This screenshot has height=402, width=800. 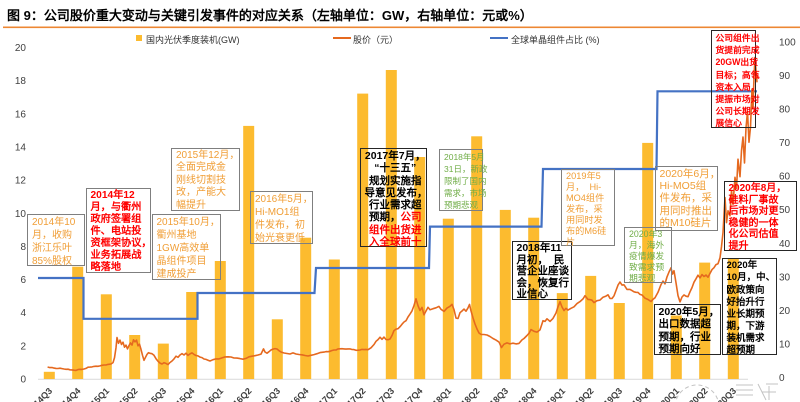 What do you see at coordinates (785, 244) in the screenshot?
I see `svg-text: 40` at bounding box center [785, 244].